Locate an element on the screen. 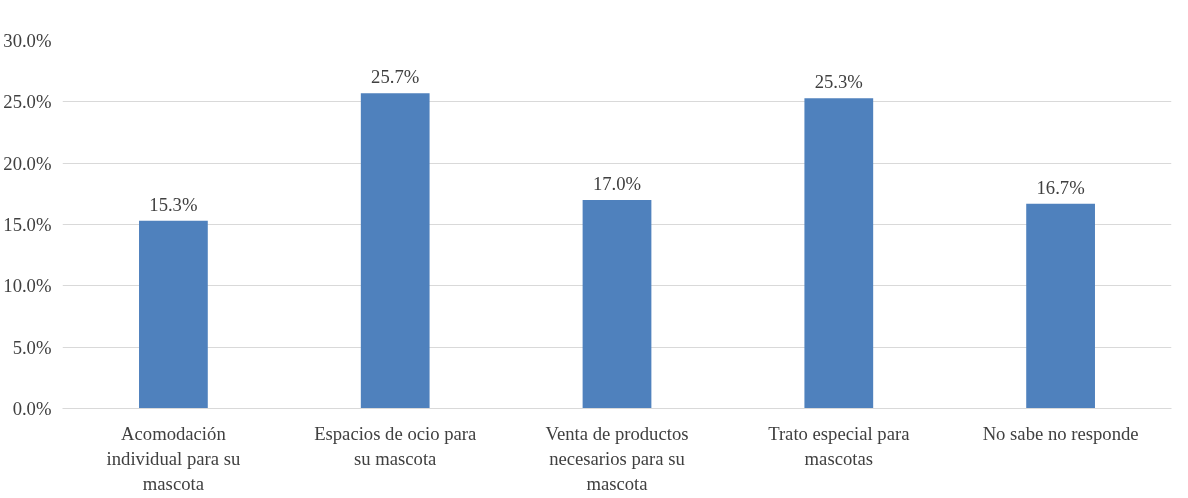  data-label: 17.0% is located at coordinates (617, 183).